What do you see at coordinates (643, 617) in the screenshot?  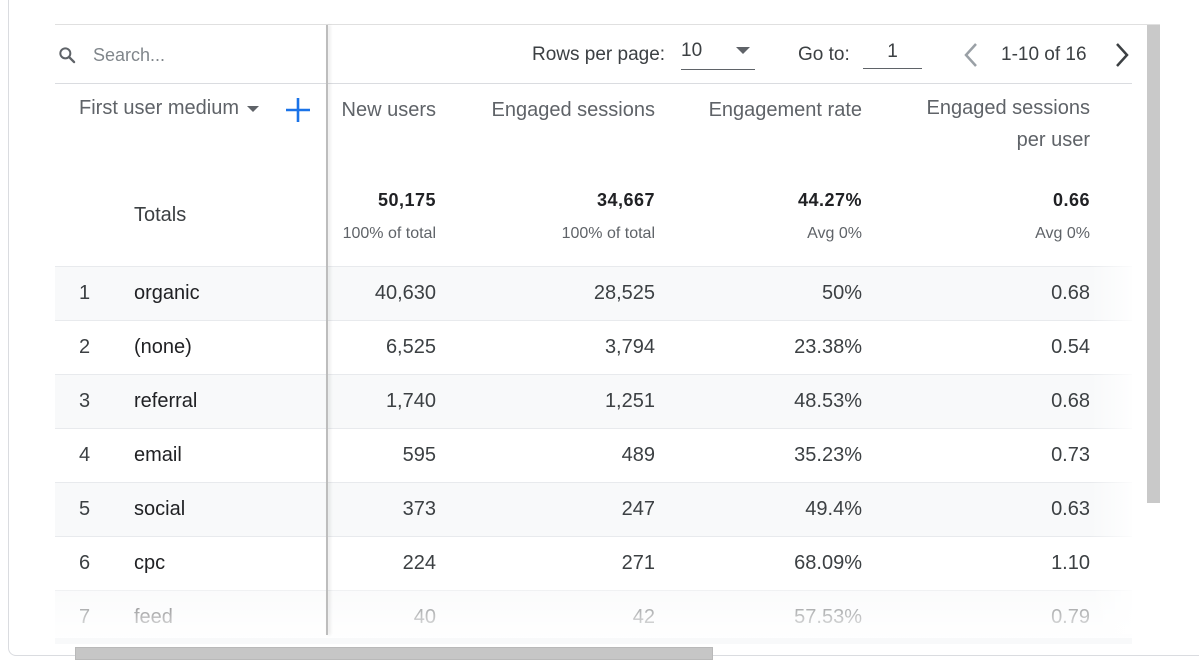 I see `row-value: 42` at bounding box center [643, 617].